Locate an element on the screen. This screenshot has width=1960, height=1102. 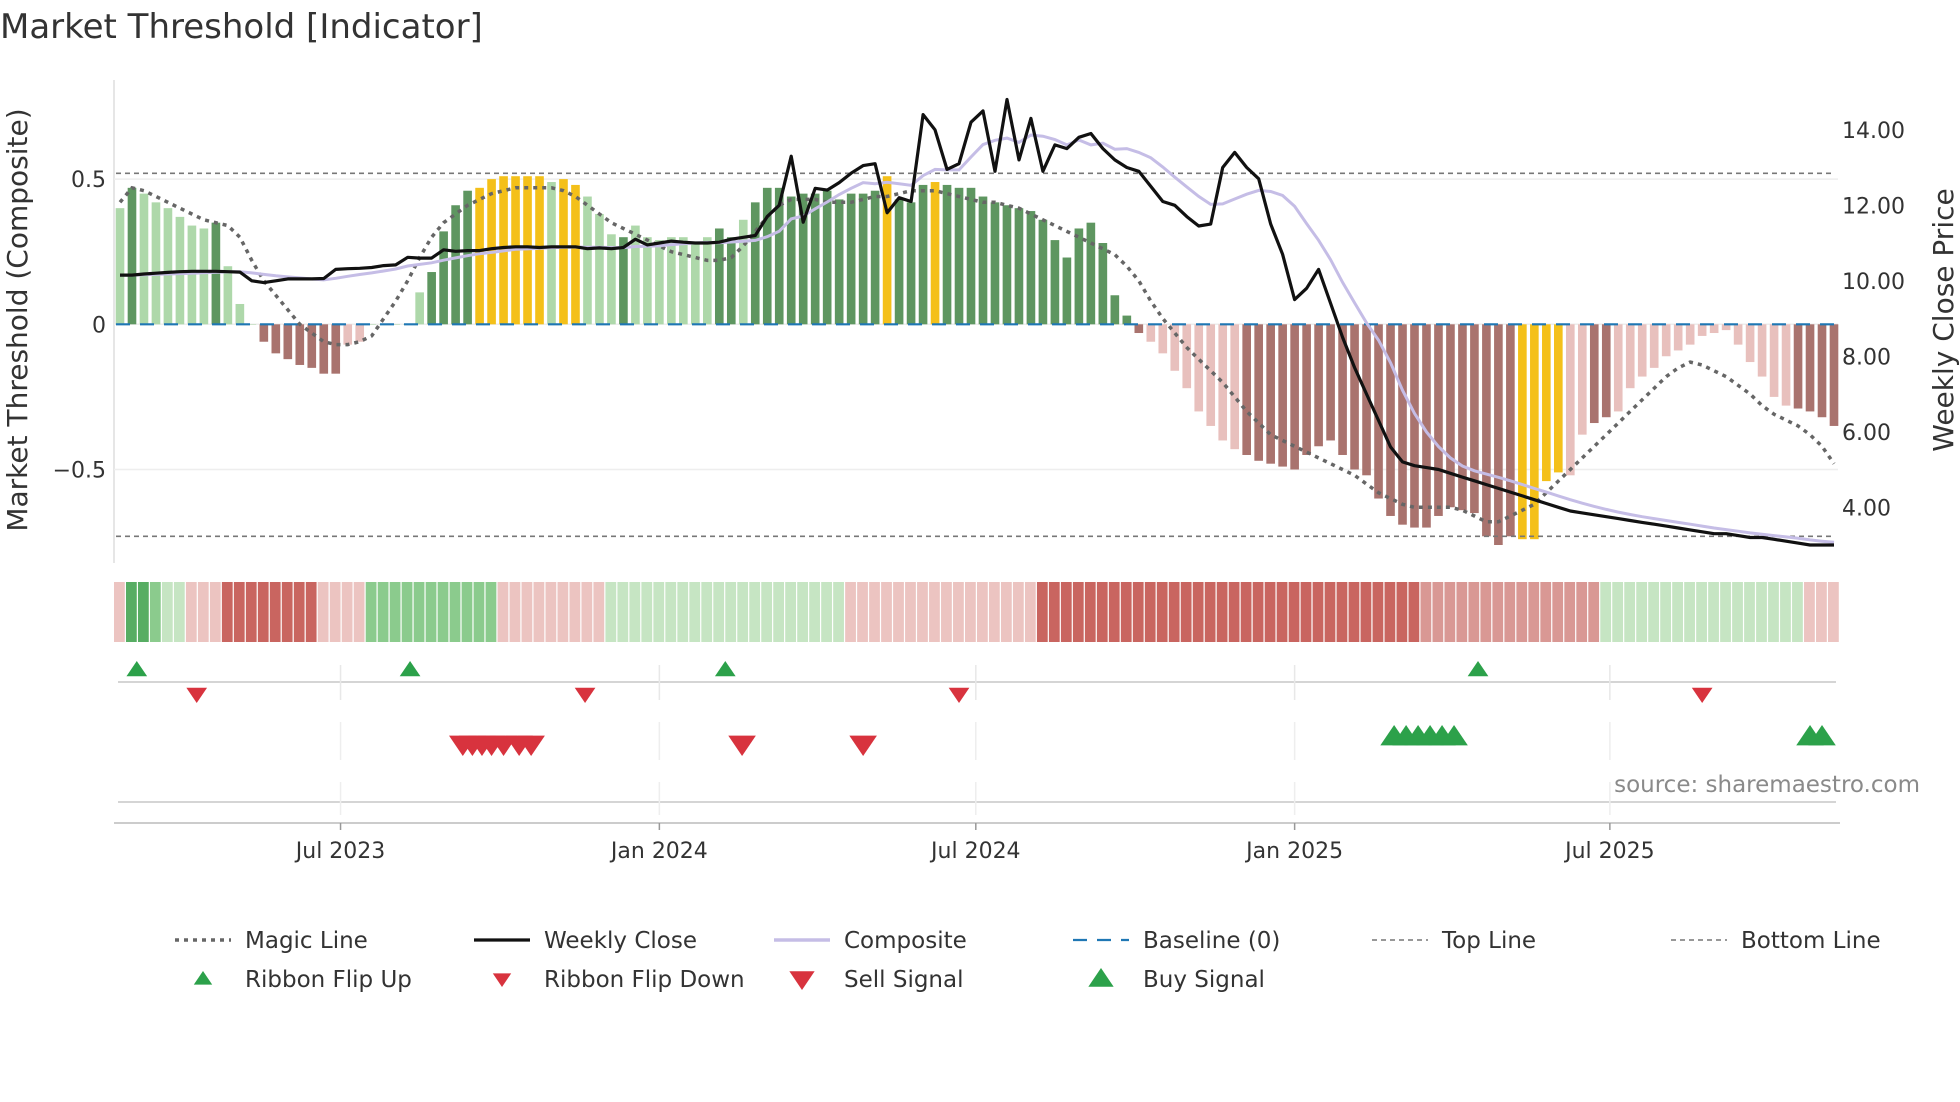
right-tick-label: 14.00 is located at coordinates (1873, 131).